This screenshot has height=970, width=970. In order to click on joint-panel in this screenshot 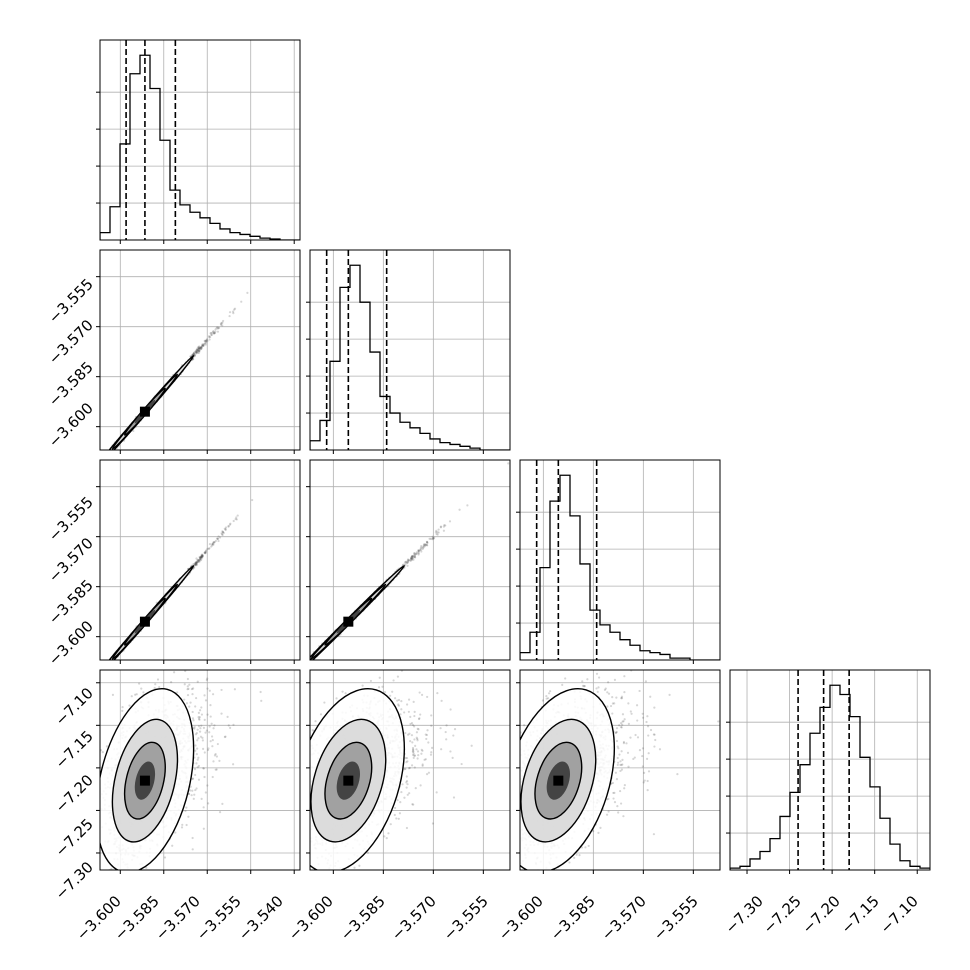, I will do `click(184, 374)`.